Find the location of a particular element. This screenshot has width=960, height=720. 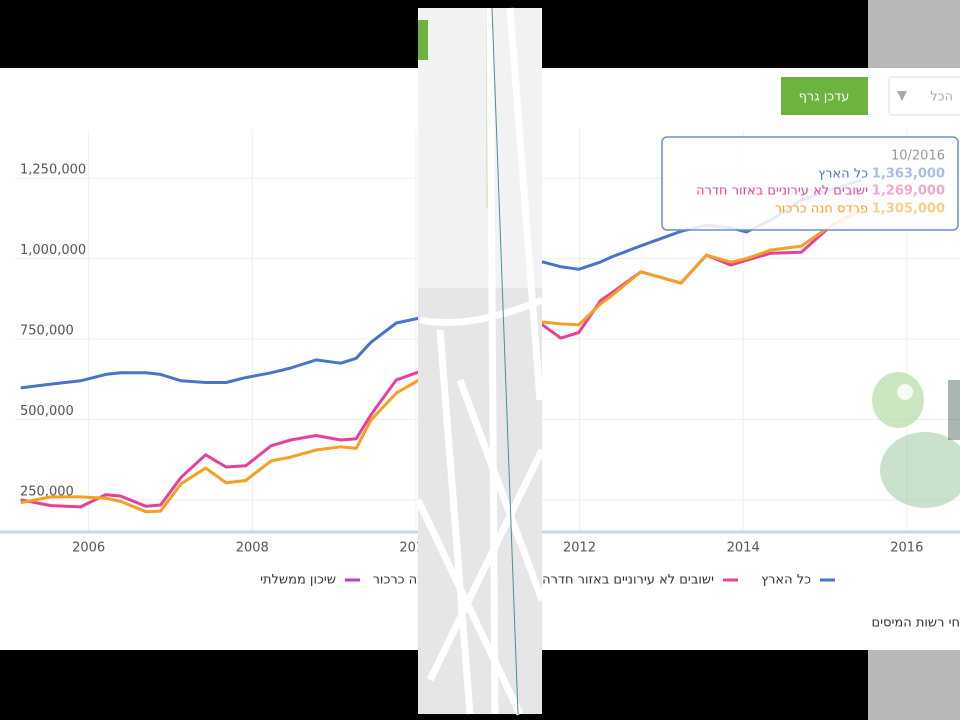

y-tick-label: 1,000,000 is located at coordinates (53, 250).